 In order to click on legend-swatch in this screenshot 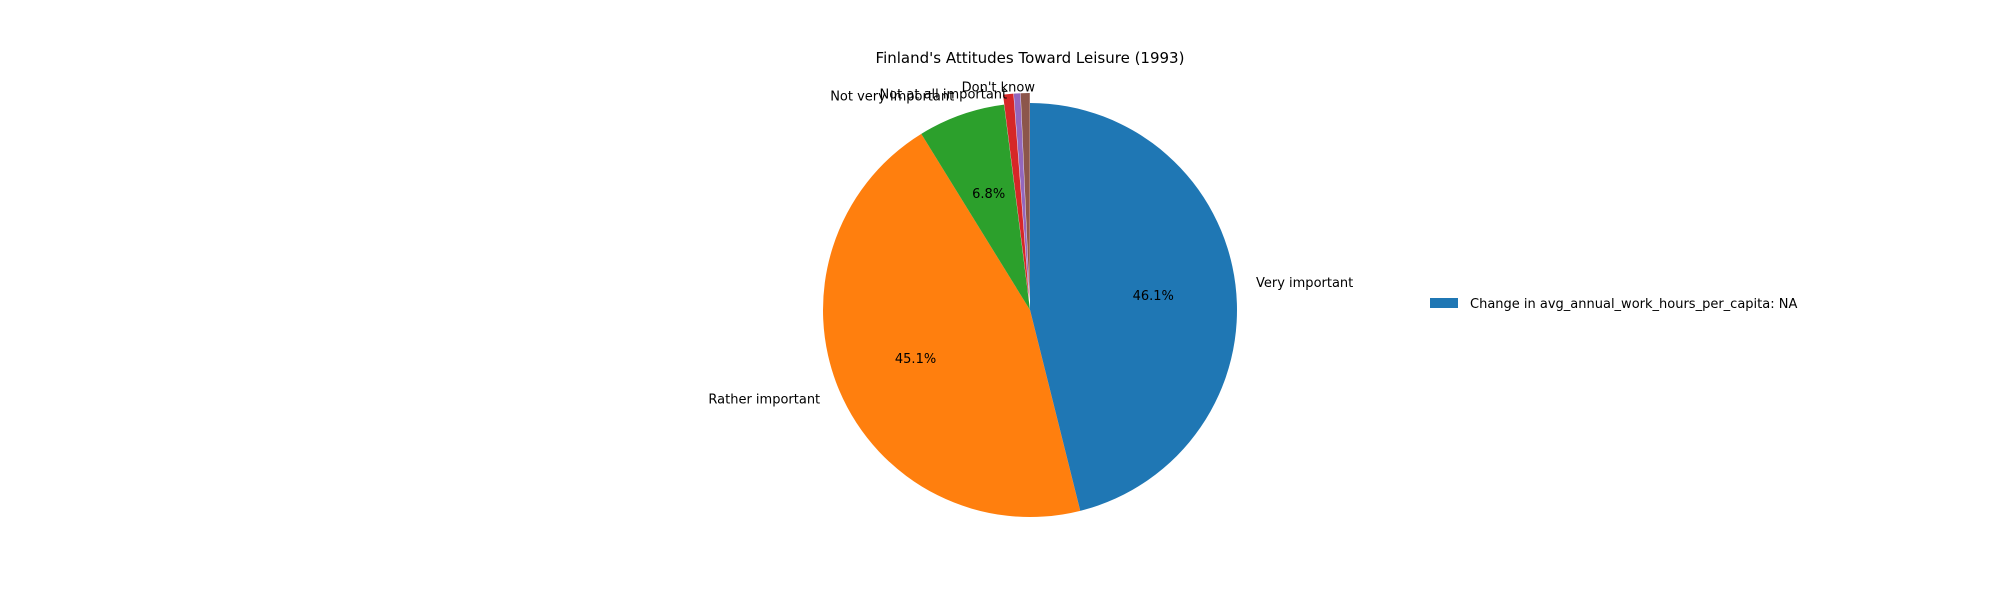, I will do `click(1444, 303)`.